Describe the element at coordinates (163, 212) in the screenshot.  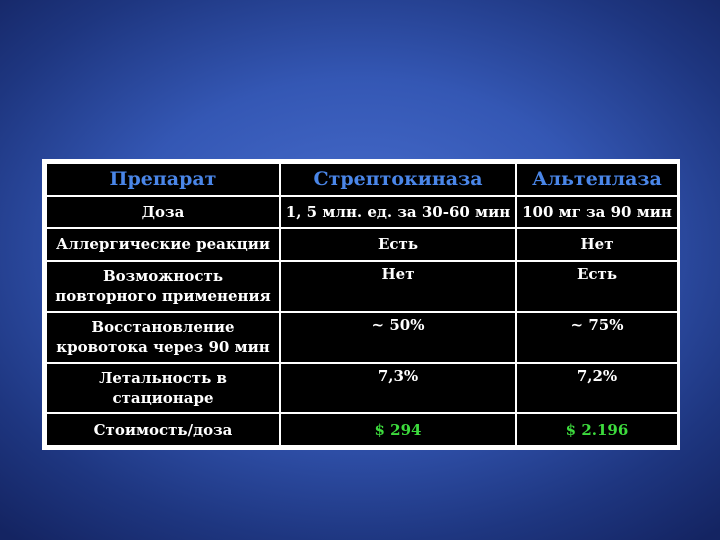
I see `row-label: Доза` at that location.